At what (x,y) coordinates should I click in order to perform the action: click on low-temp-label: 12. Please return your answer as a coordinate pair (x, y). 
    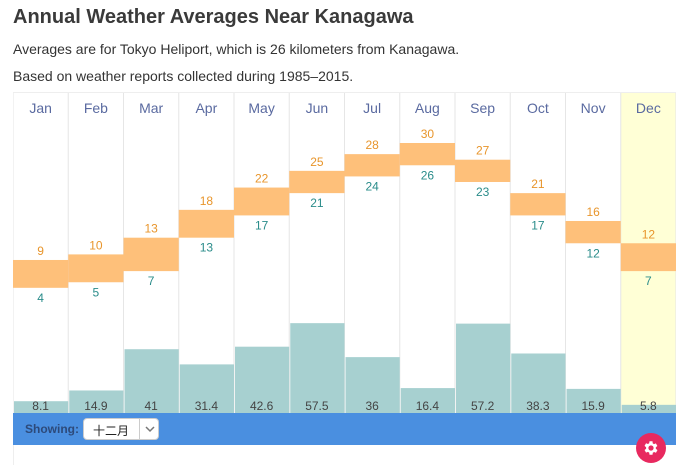
    Looking at the image, I should click on (593, 253).